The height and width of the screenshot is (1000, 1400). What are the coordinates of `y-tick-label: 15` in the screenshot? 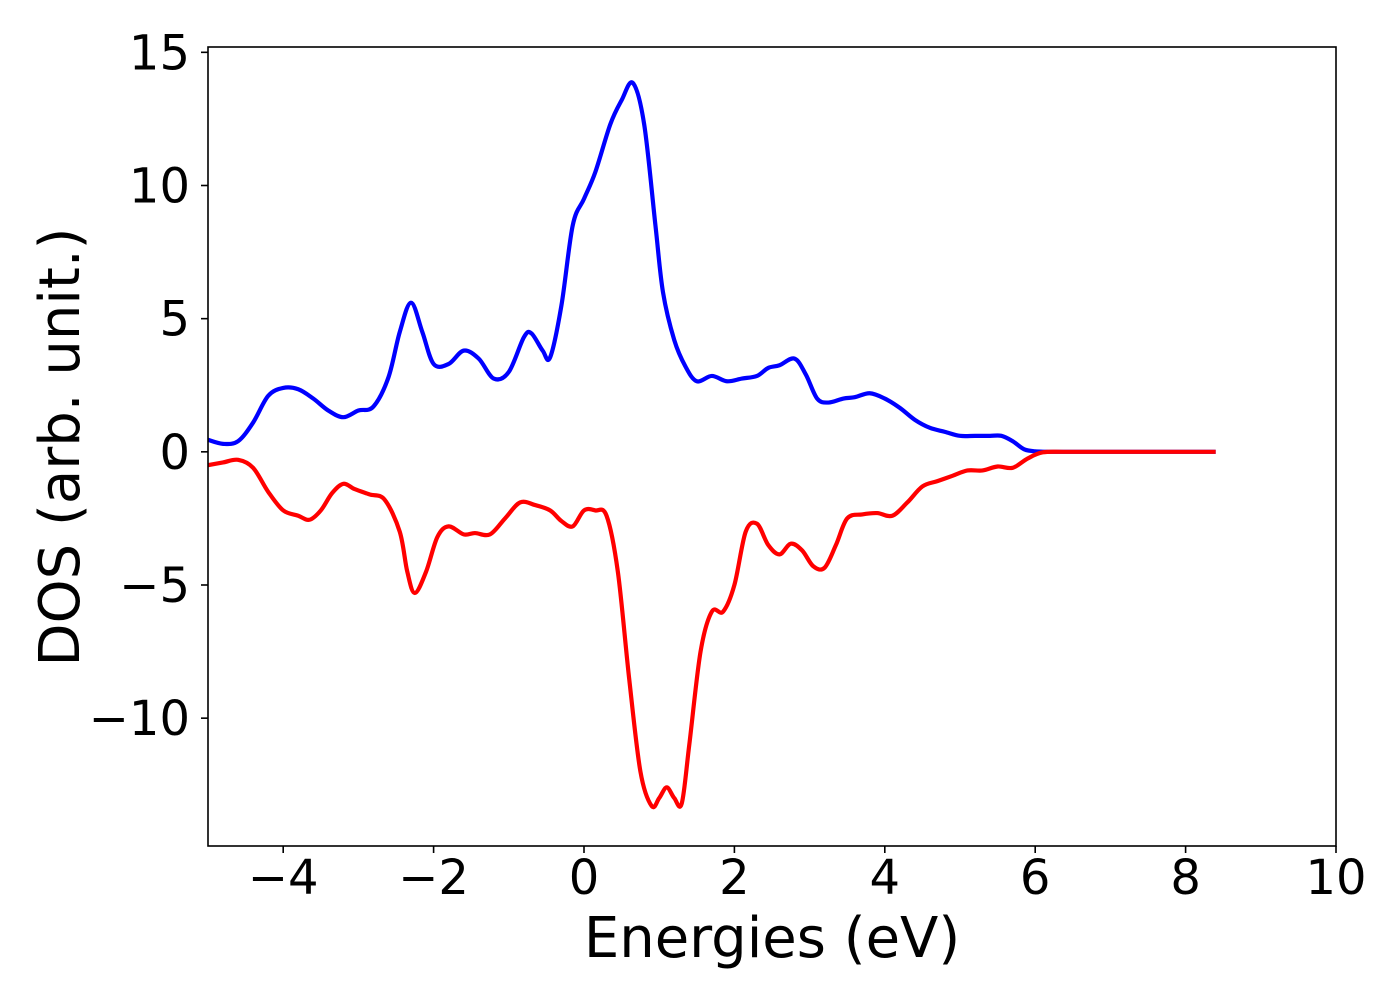 It's located at (159, 53).